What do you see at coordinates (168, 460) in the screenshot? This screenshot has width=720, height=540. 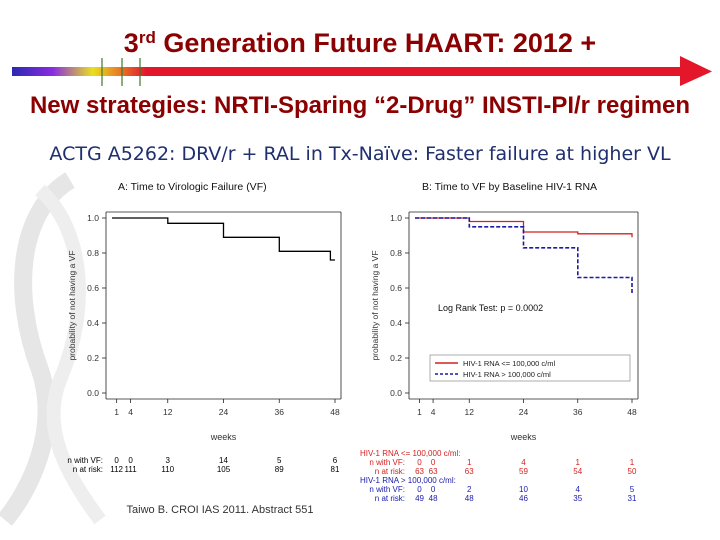 I see `risk-value: 3` at bounding box center [168, 460].